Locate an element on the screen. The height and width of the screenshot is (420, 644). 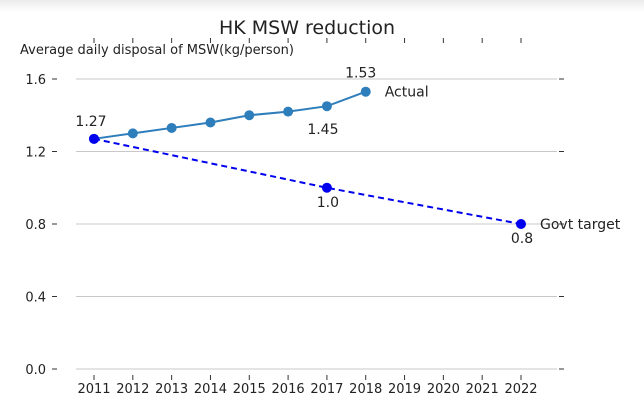
x-tick-label: 2012 is located at coordinates (132, 389).